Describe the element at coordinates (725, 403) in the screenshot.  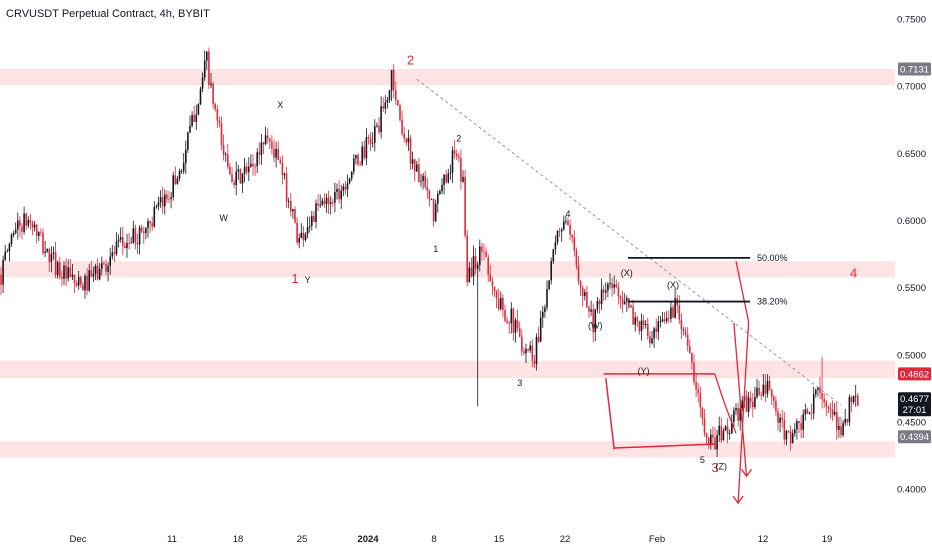
I see `projection-curve-up` at that location.